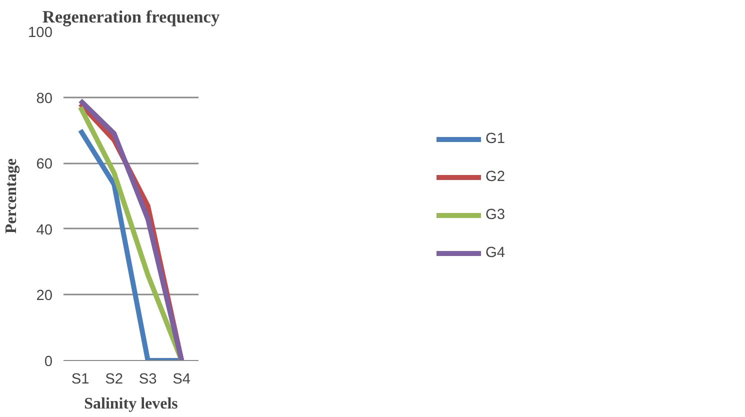 The width and height of the screenshot is (745, 417). Describe the element at coordinates (496, 176) in the screenshot. I see `legend-label: G2` at that location.